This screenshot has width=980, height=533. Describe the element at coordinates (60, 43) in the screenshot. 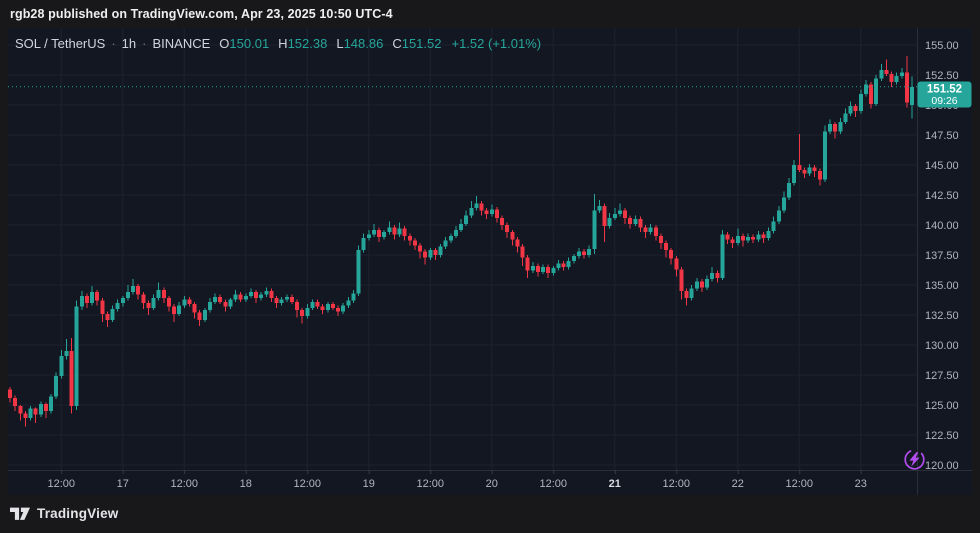

I see `symbol-name: SOL / TetherUS` at that location.